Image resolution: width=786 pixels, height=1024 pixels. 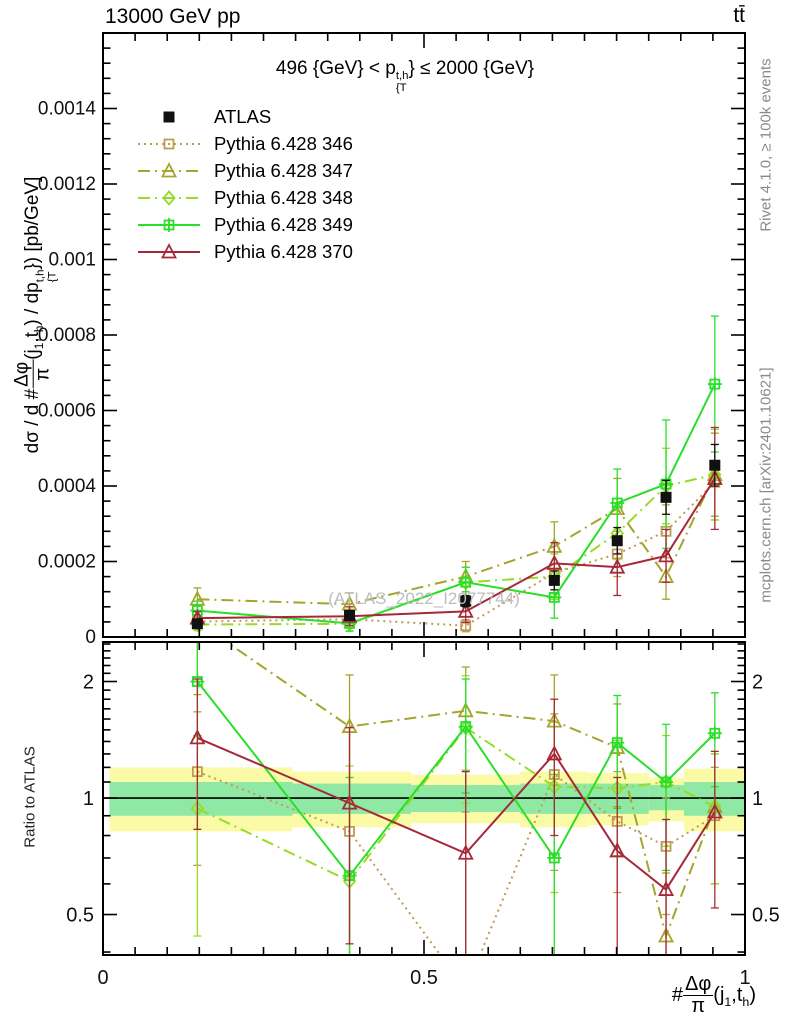 I want to click on legend-marker-open-diamond, so click(x=169, y=197).